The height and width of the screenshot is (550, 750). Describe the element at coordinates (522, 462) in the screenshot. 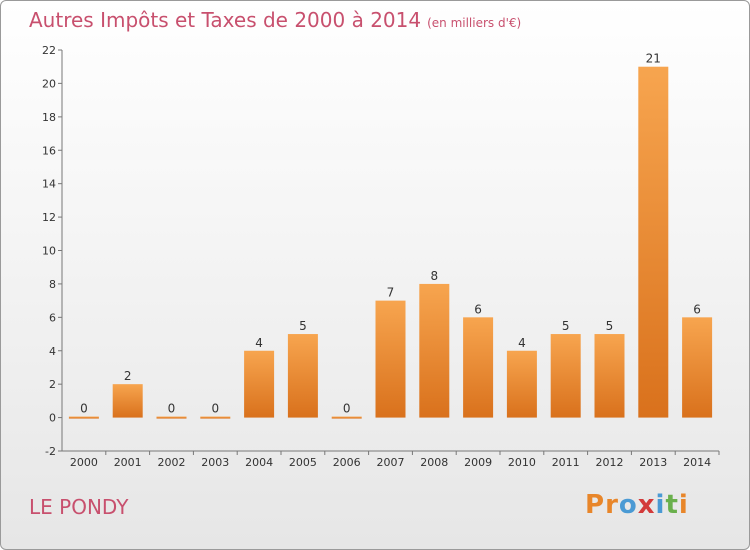

I see `x-tick-label: 2010` at that location.